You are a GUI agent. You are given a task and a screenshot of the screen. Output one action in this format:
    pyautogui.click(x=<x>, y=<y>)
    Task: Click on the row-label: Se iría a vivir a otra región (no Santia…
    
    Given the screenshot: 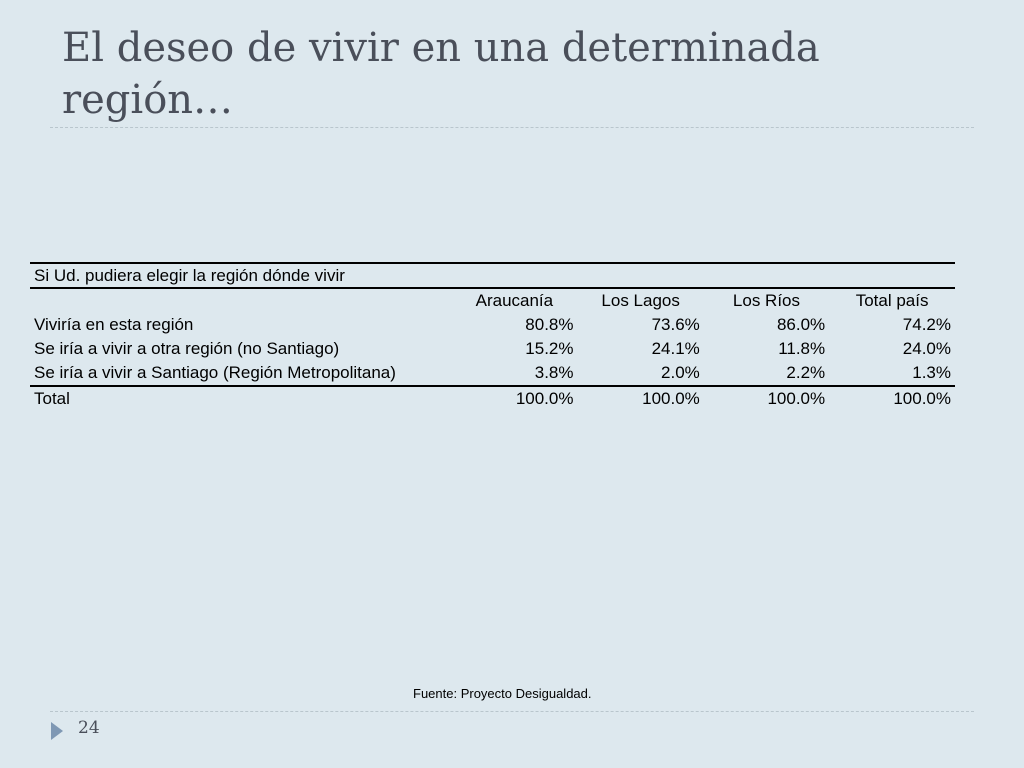 What is the action you would take?
    pyautogui.click(x=187, y=348)
    